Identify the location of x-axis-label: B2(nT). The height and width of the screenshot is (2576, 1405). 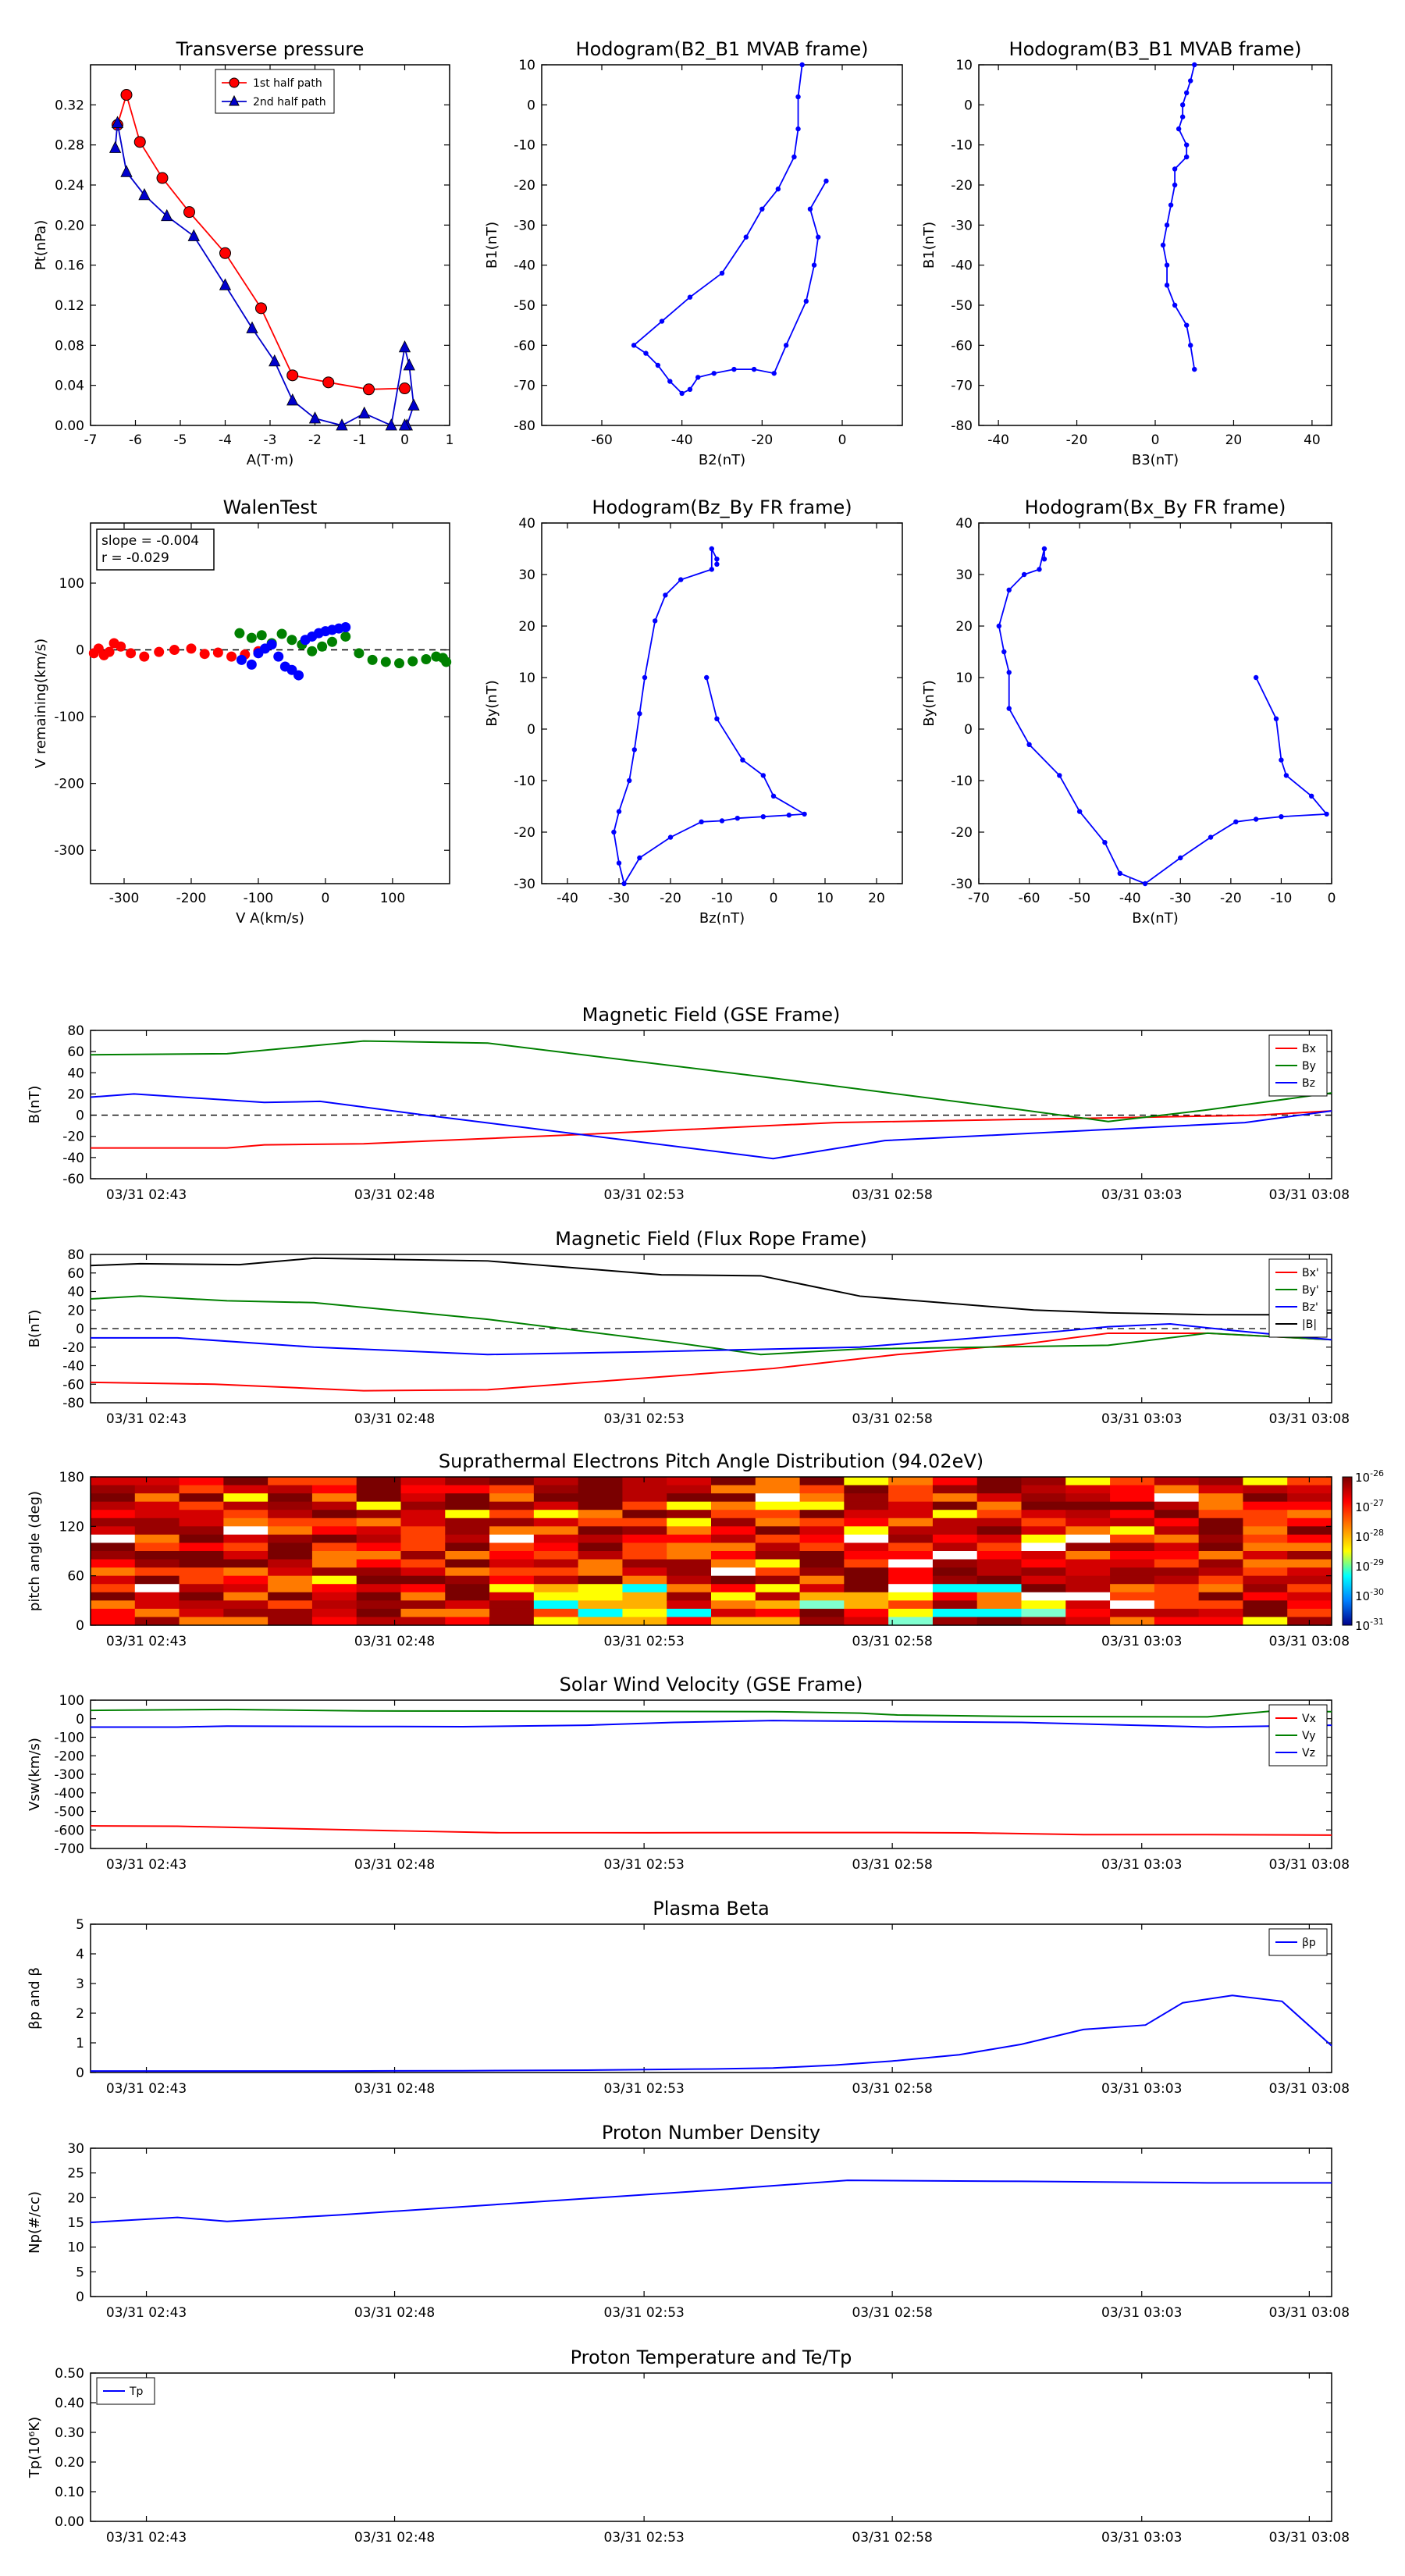
(722, 460).